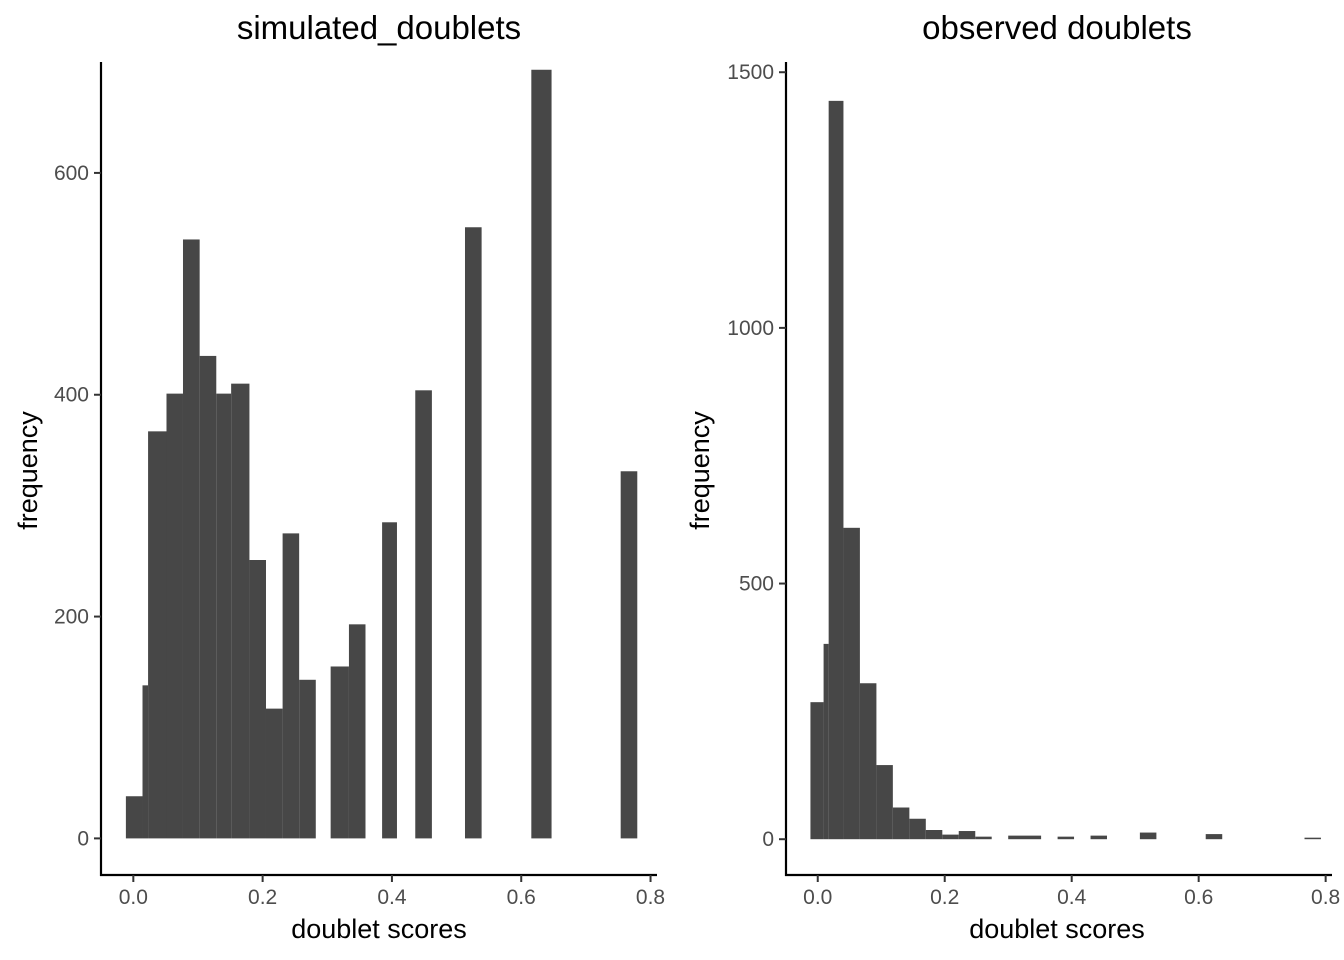 The image size is (1344, 960). I want to click on simulated-doublets-x-tick-label: 0.6, so click(521, 897).